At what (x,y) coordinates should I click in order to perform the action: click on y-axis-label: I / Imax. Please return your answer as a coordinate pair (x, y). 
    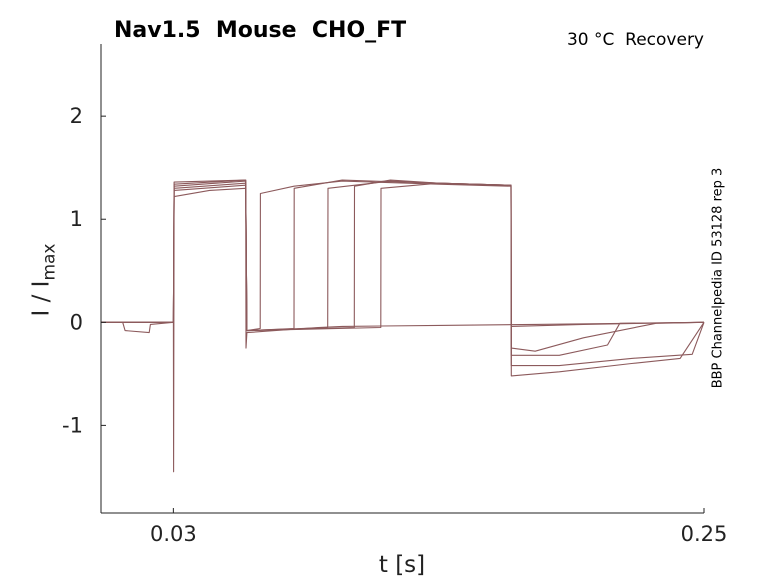
    Looking at the image, I should click on (44, 280).